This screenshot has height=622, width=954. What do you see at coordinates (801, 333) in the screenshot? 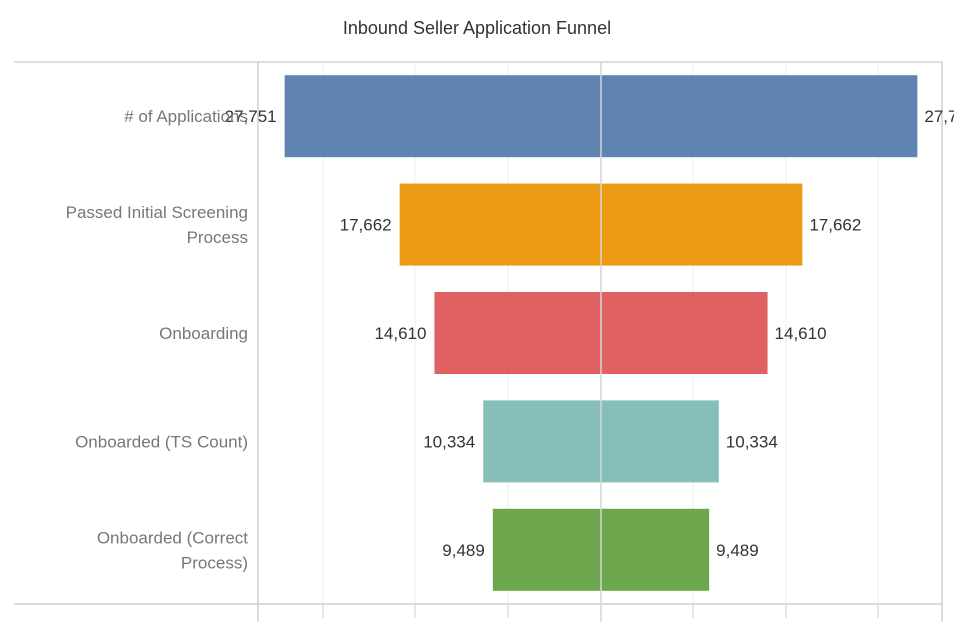
I see `value-label-right-2: 14,610` at bounding box center [801, 333].